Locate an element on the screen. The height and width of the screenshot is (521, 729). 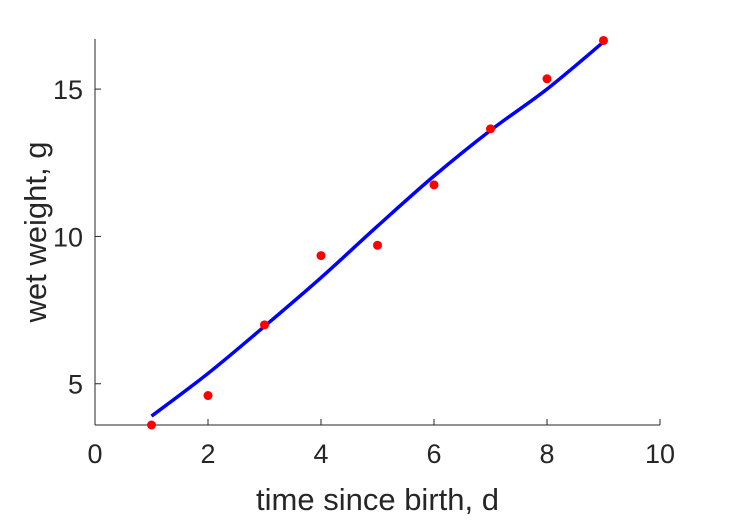
x-tick-label: 6 is located at coordinates (433, 454).